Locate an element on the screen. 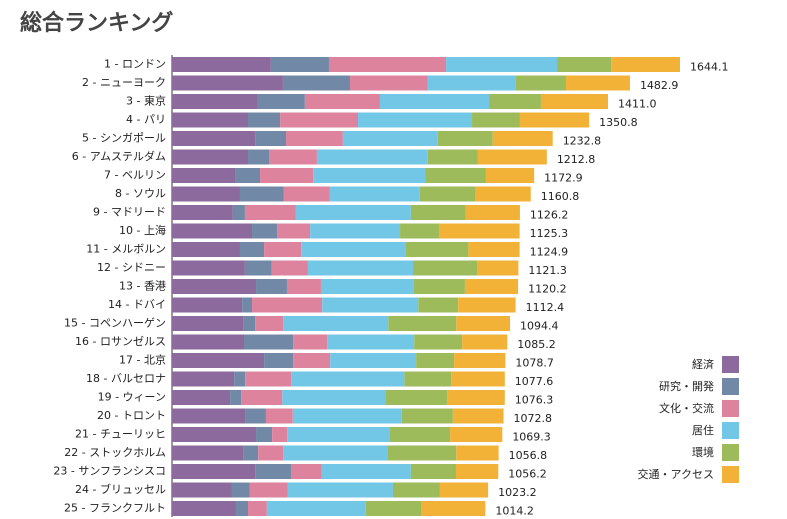 The image size is (787, 519). y-tick-label: 13 - 香港 is located at coordinates (142, 286).